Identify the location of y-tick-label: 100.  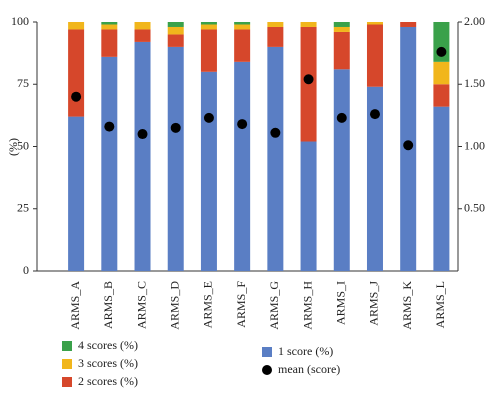
(20, 21).